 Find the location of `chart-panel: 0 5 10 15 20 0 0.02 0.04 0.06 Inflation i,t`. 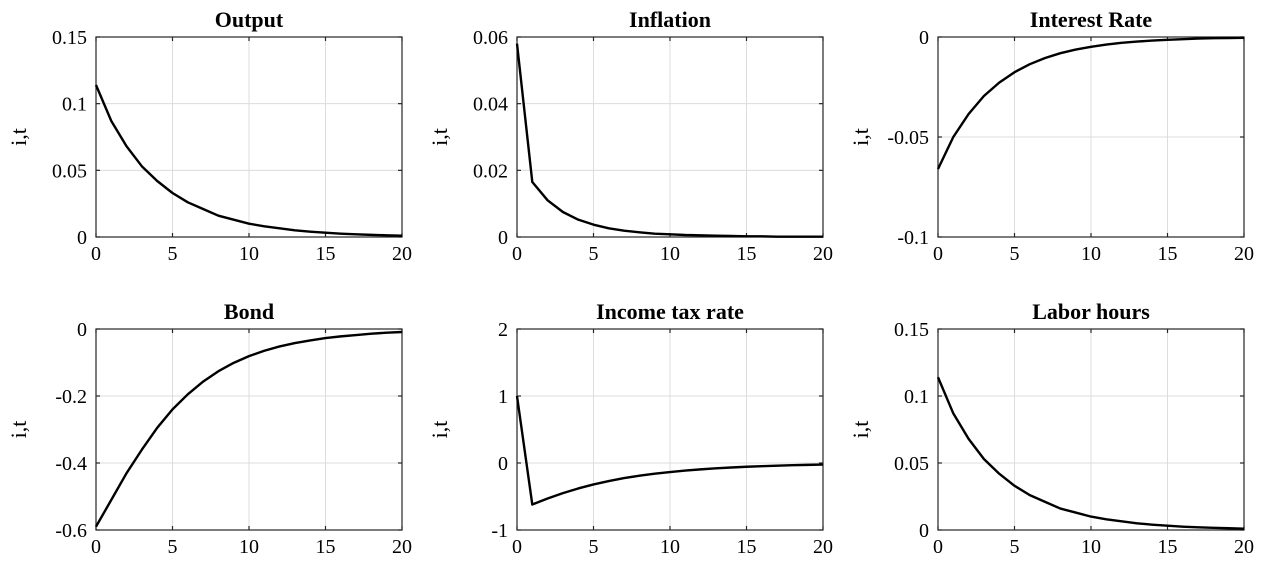

chart-panel: 0 5 10 15 20 0 0.02 0.04 0.06 Inflation i,t is located at coordinates (630, 136).